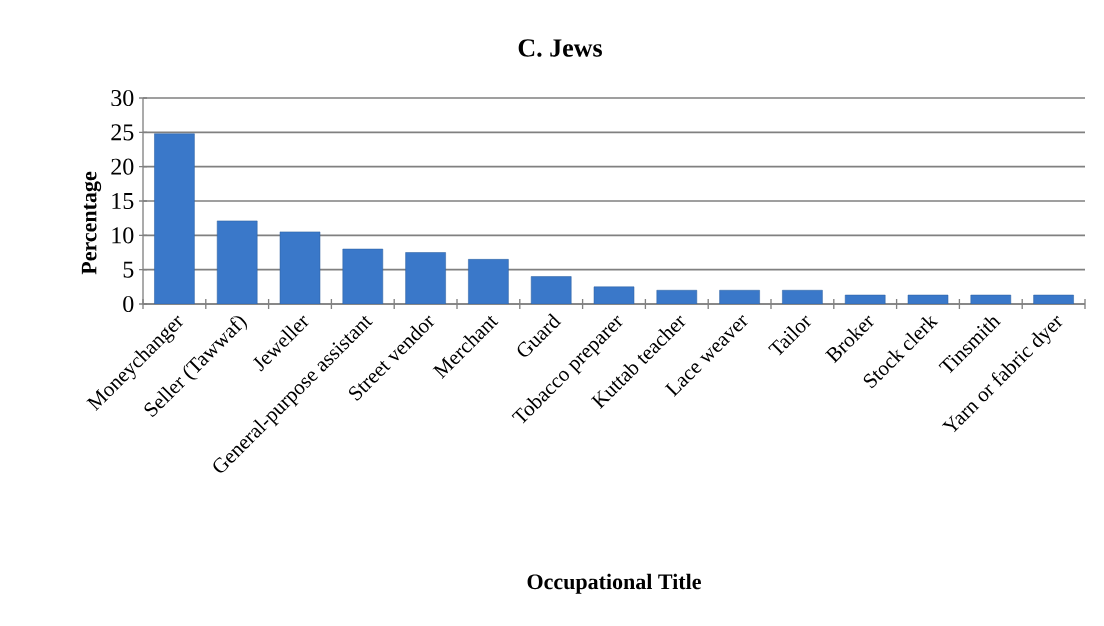 This screenshot has width=1104, height=626. Describe the element at coordinates (123, 235) in the screenshot. I see `y-tick-label: 10` at that location.